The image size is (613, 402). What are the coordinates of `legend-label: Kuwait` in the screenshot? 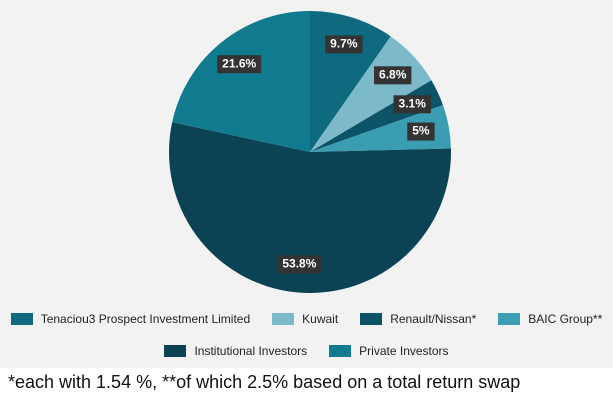 It's located at (320, 319).